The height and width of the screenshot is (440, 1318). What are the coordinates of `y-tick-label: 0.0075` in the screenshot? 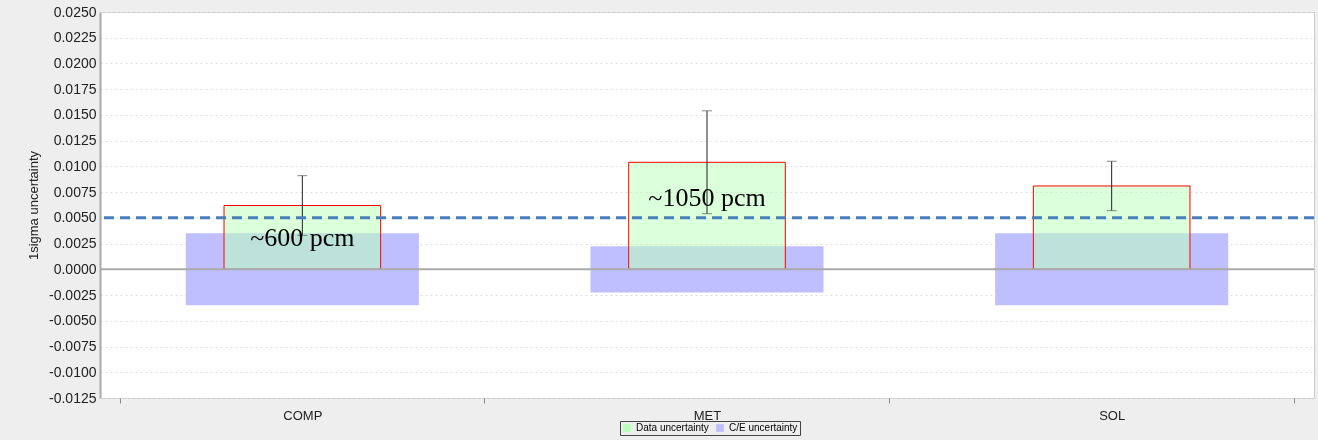 It's located at (75, 191).